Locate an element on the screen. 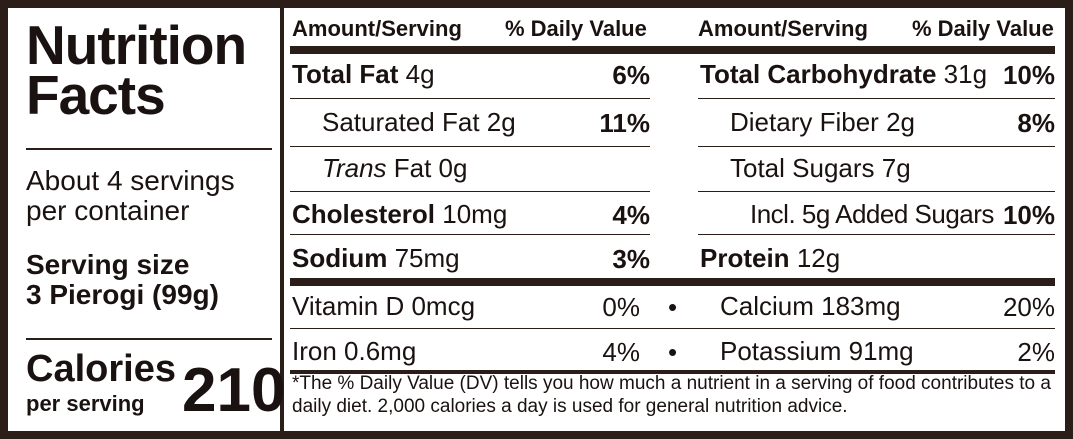  vitamin-row: Calcium 183mg is located at coordinates (810, 306).